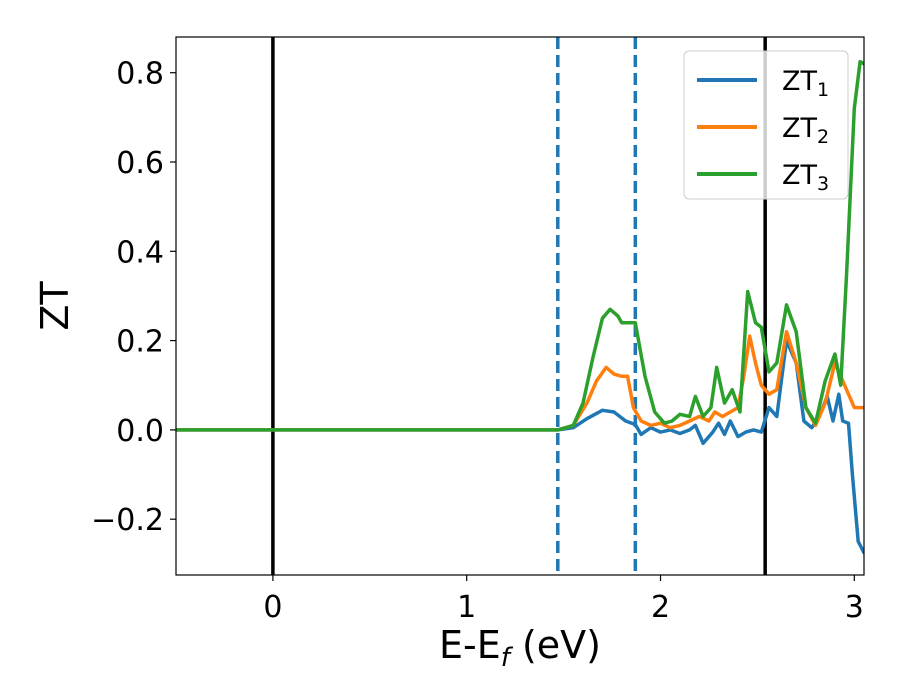 This screenshot has height=700, width=900. Describe the element at coordinates (133, 297) in the screenshot. I see `y-axis-ticks: −0.2 0.0 0.2 0.4 0.6 0.8` at that location.